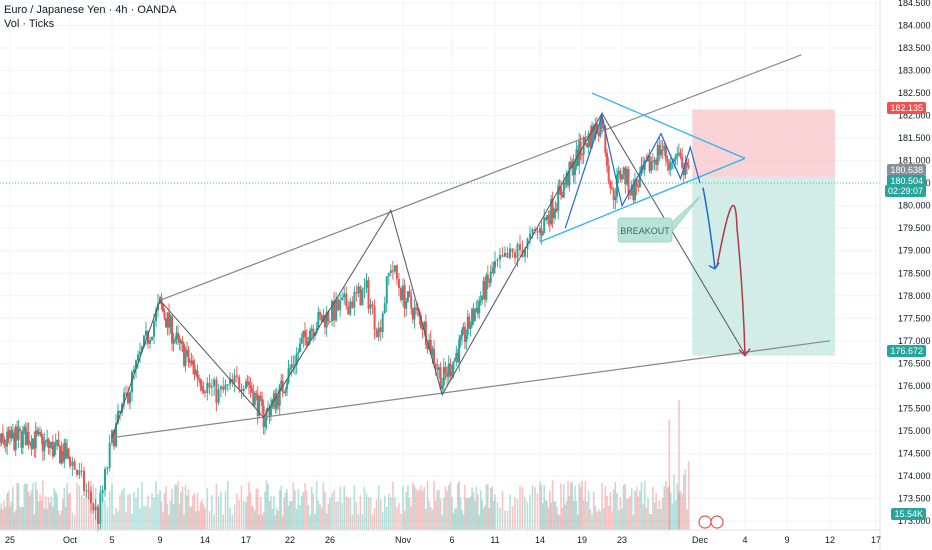 This screenshot has width=932, height=550. What do you see at coordinates (914, 93) in the screenshot?
I see `y-tick-label: 182.500` at bounding box center [914, 93].